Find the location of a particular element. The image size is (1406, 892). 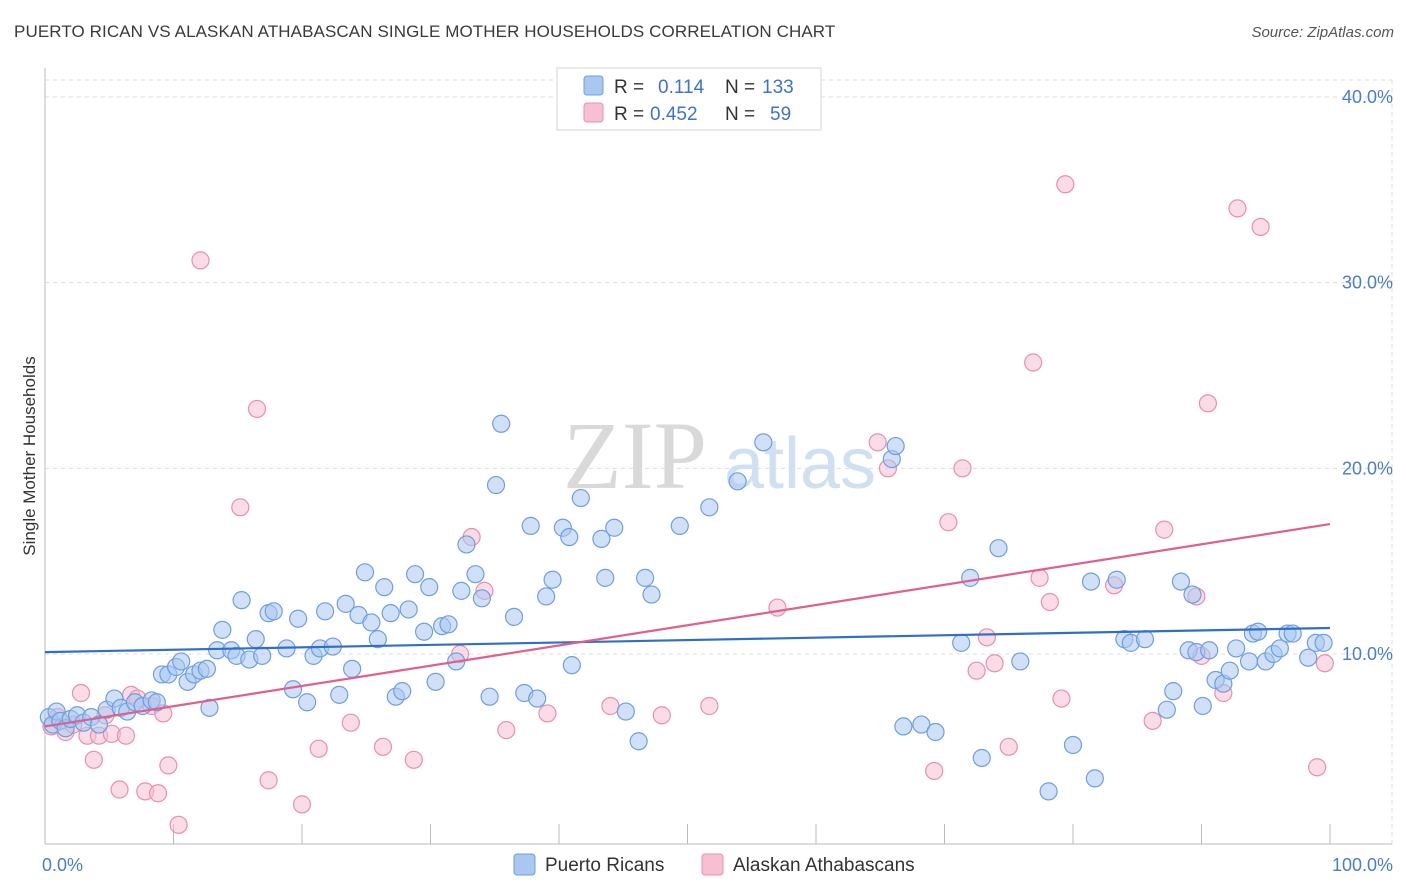

legend-r-label-2: R = is located at coordinates (629, 114).